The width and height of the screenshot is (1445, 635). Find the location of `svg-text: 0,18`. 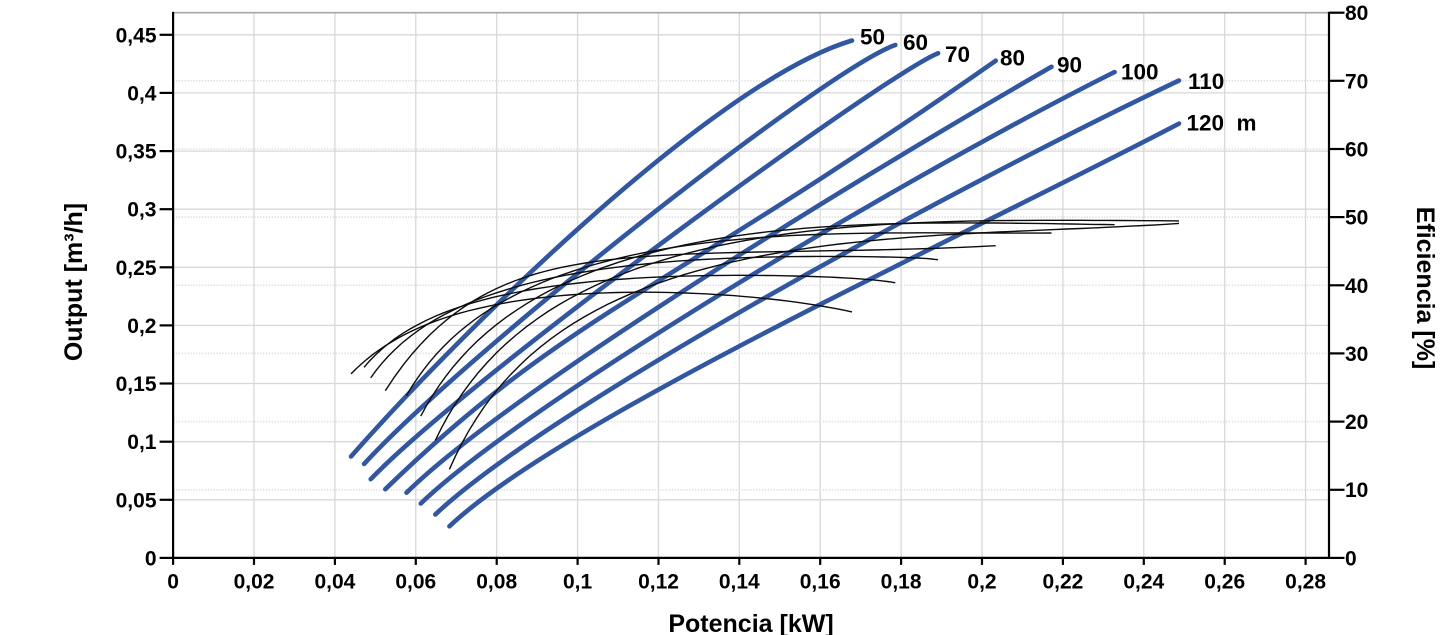

svg-text: 0,18 is located at coordinates (901, 582).